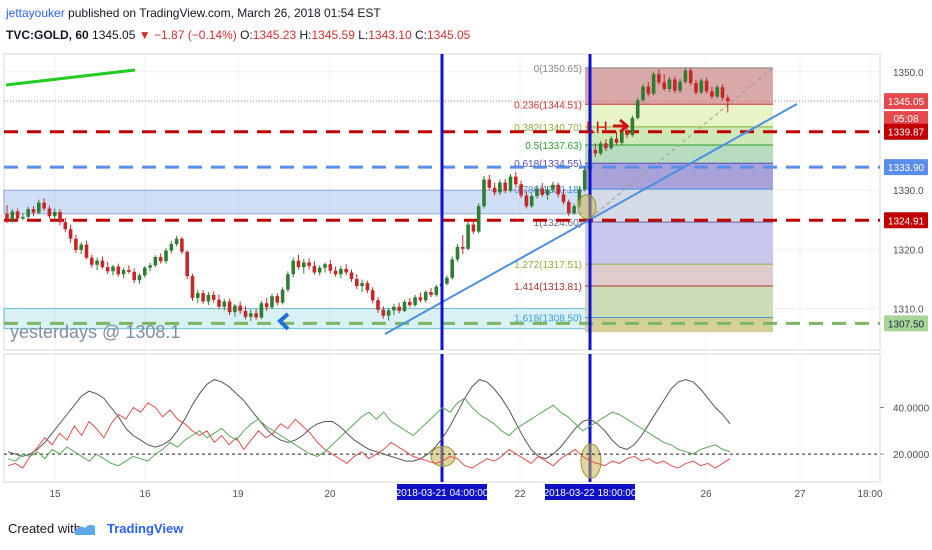 The image size is (932, 550). Describe the element at coordinates (274, 35) in the screenshot. I see `open-value: 1345.23` at that location.